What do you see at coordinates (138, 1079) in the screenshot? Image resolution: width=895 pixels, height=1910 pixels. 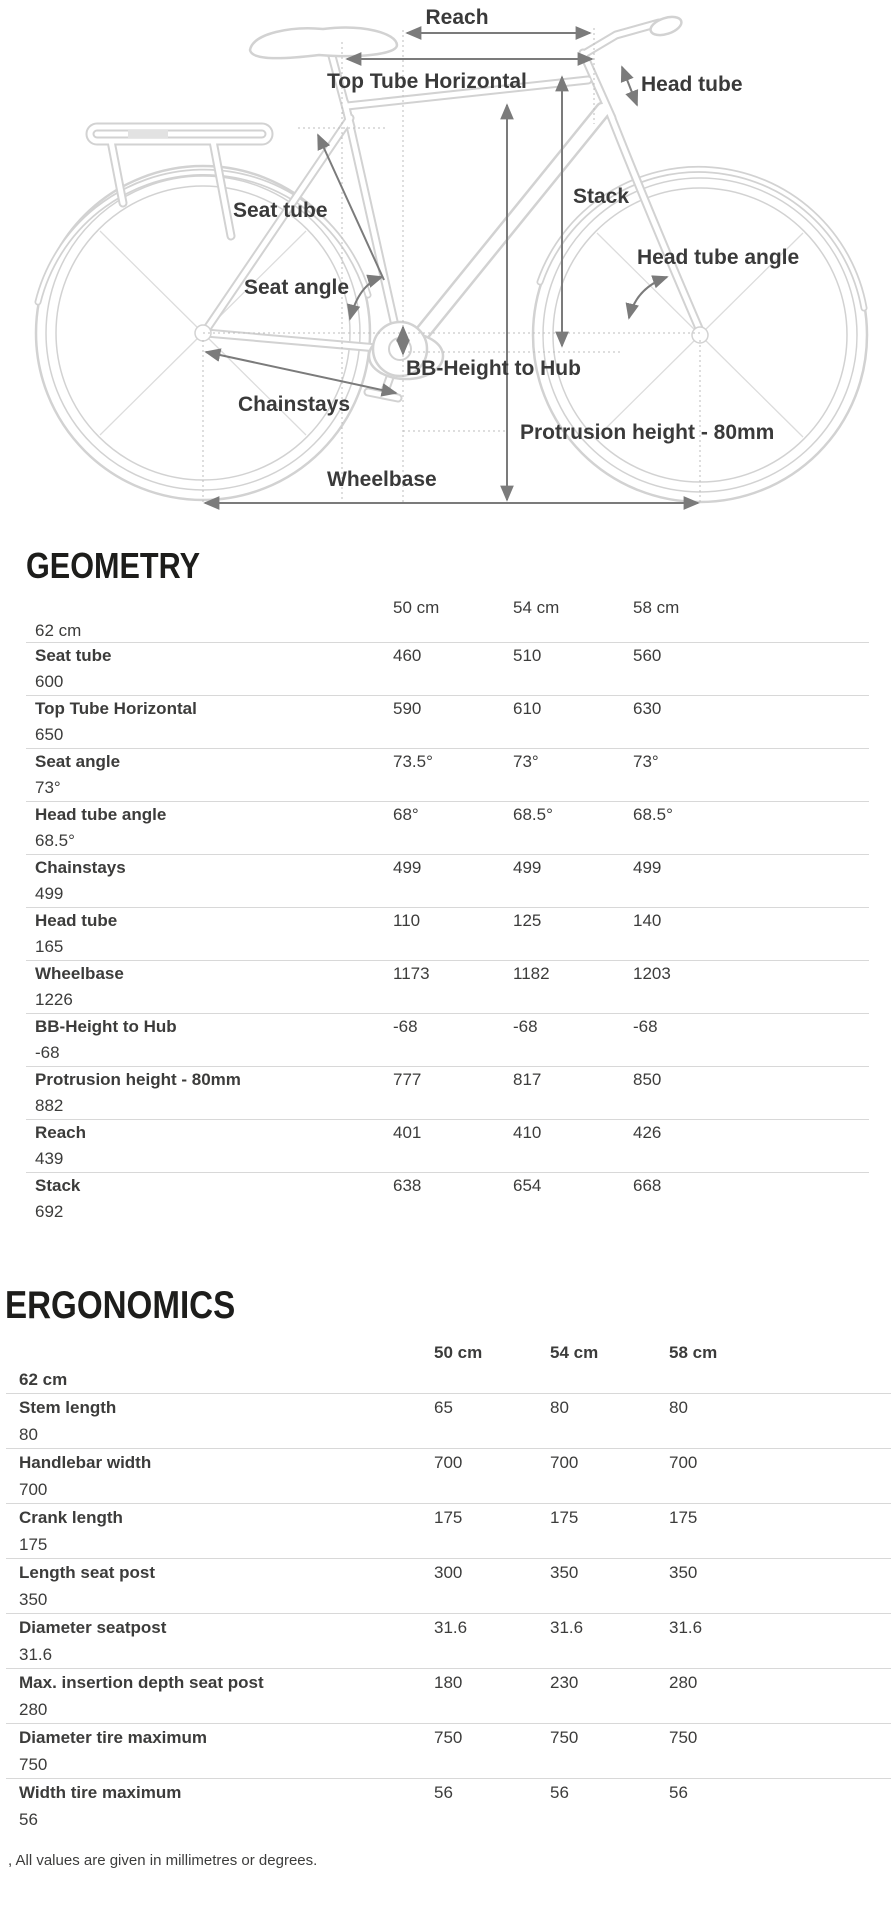 I see `row-label: Protrusion height - 80mm` at bounding box center [138, 1079].